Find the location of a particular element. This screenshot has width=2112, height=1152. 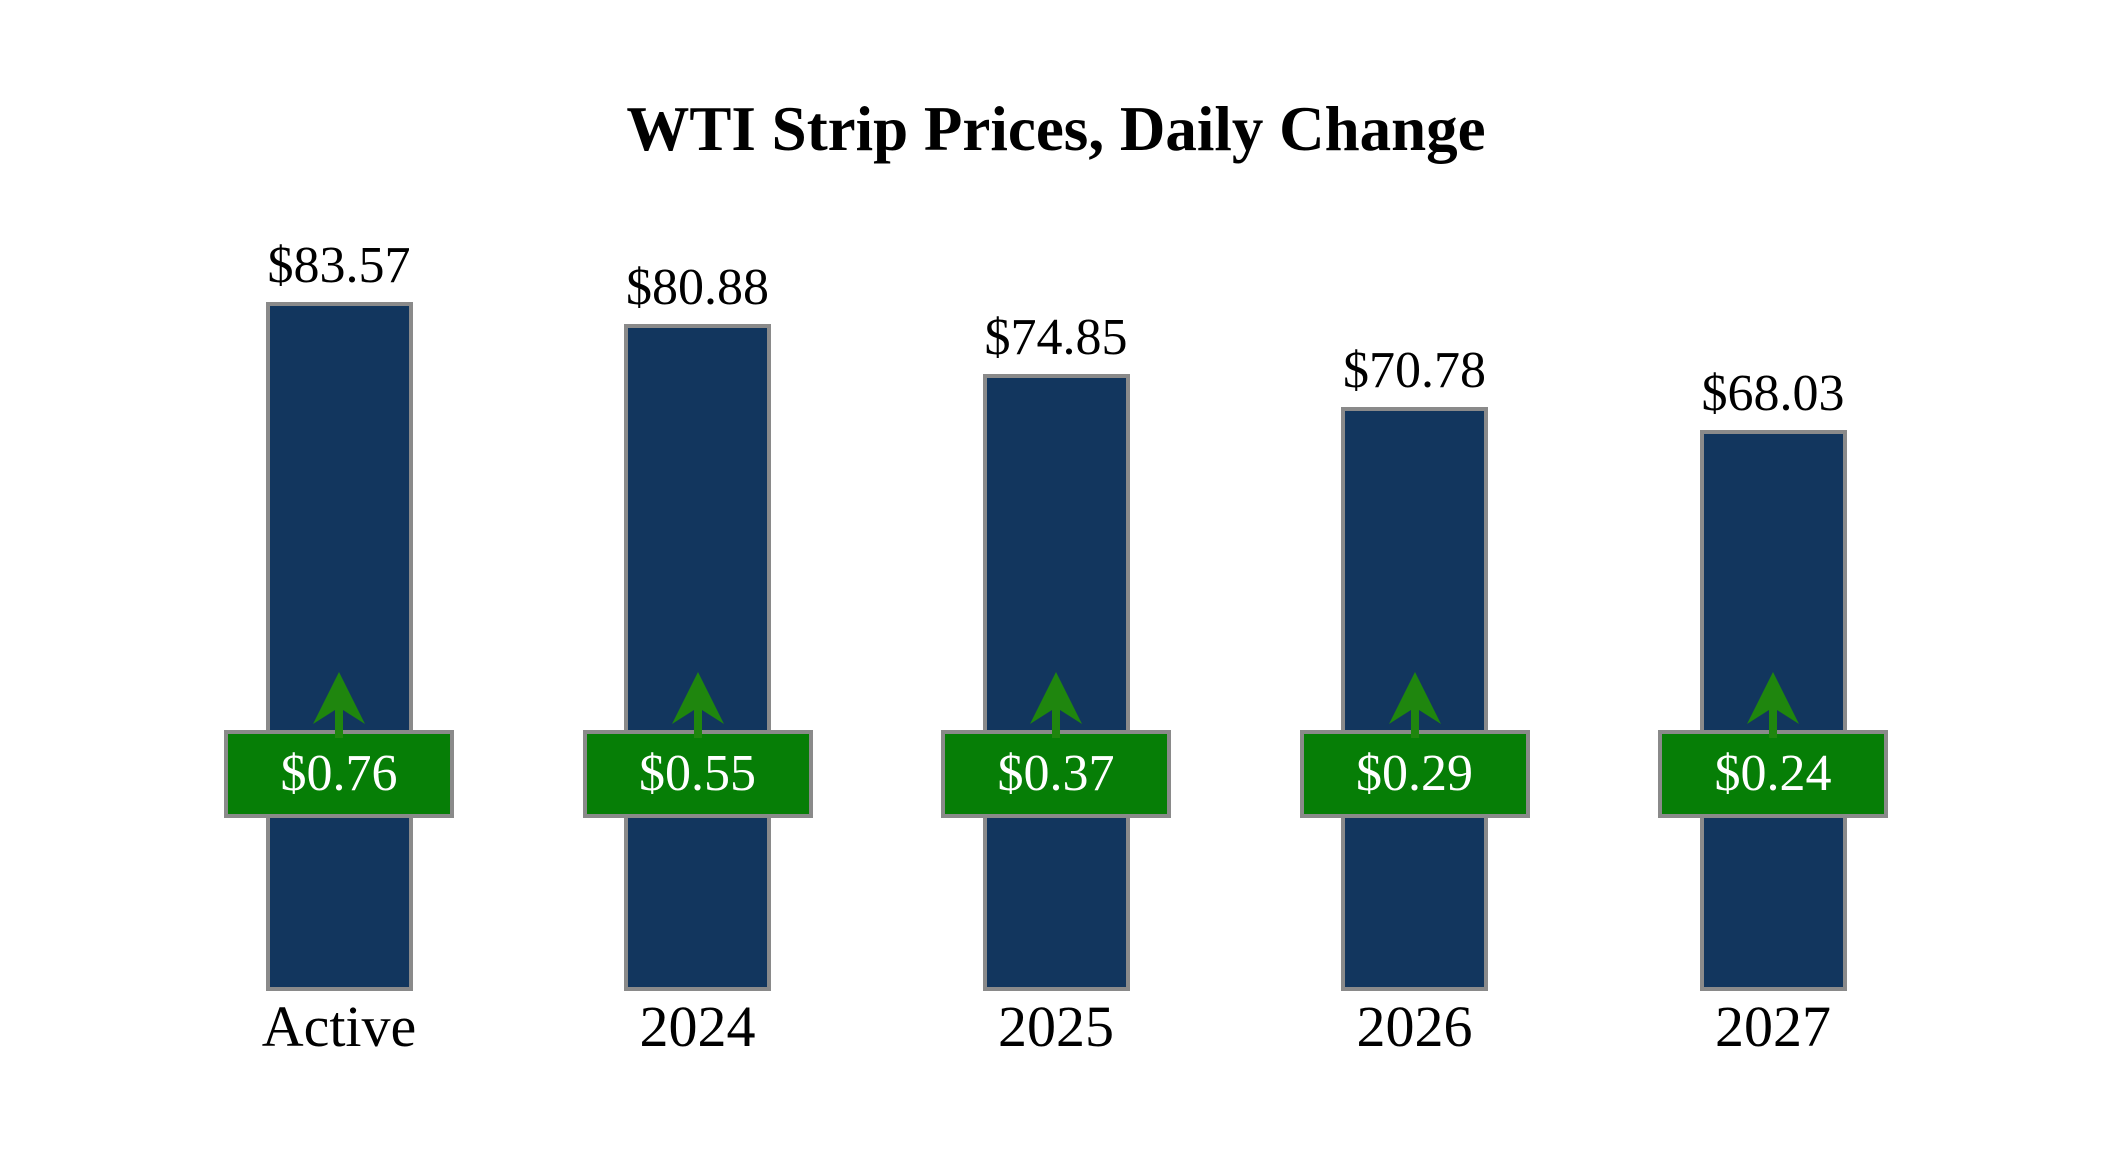

category-label: 2026 is located at coordinates (1414, 1026).